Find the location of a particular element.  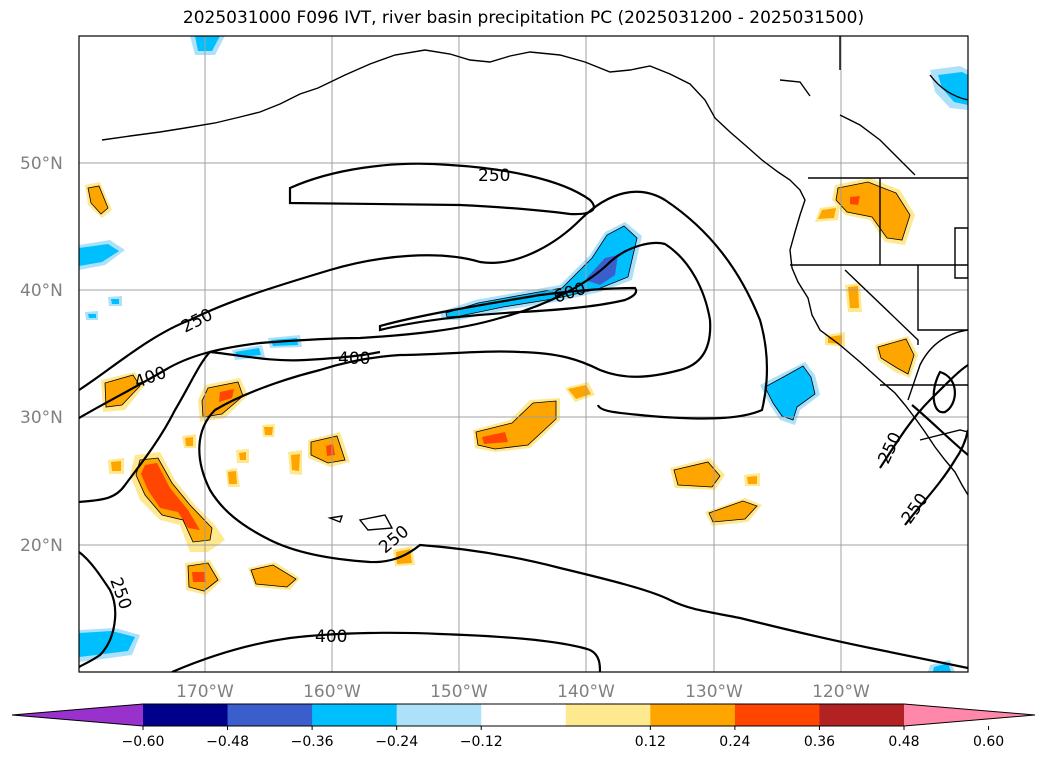

lon-label: 130°W is located at coordinates (714, 692).